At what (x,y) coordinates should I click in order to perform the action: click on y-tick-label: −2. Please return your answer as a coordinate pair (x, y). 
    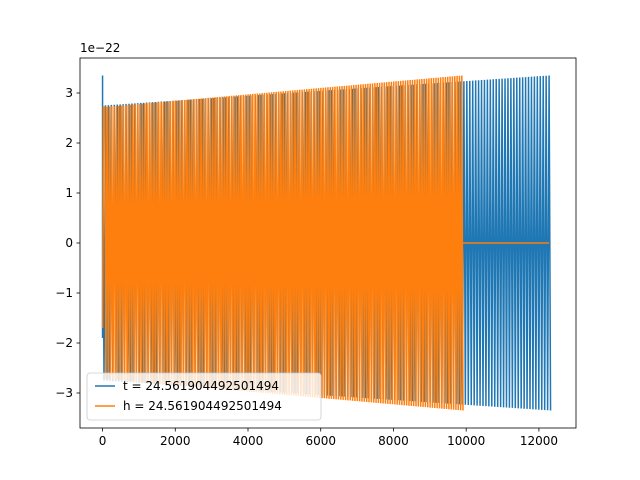
    Looking at the image, I should click on (64, 343).